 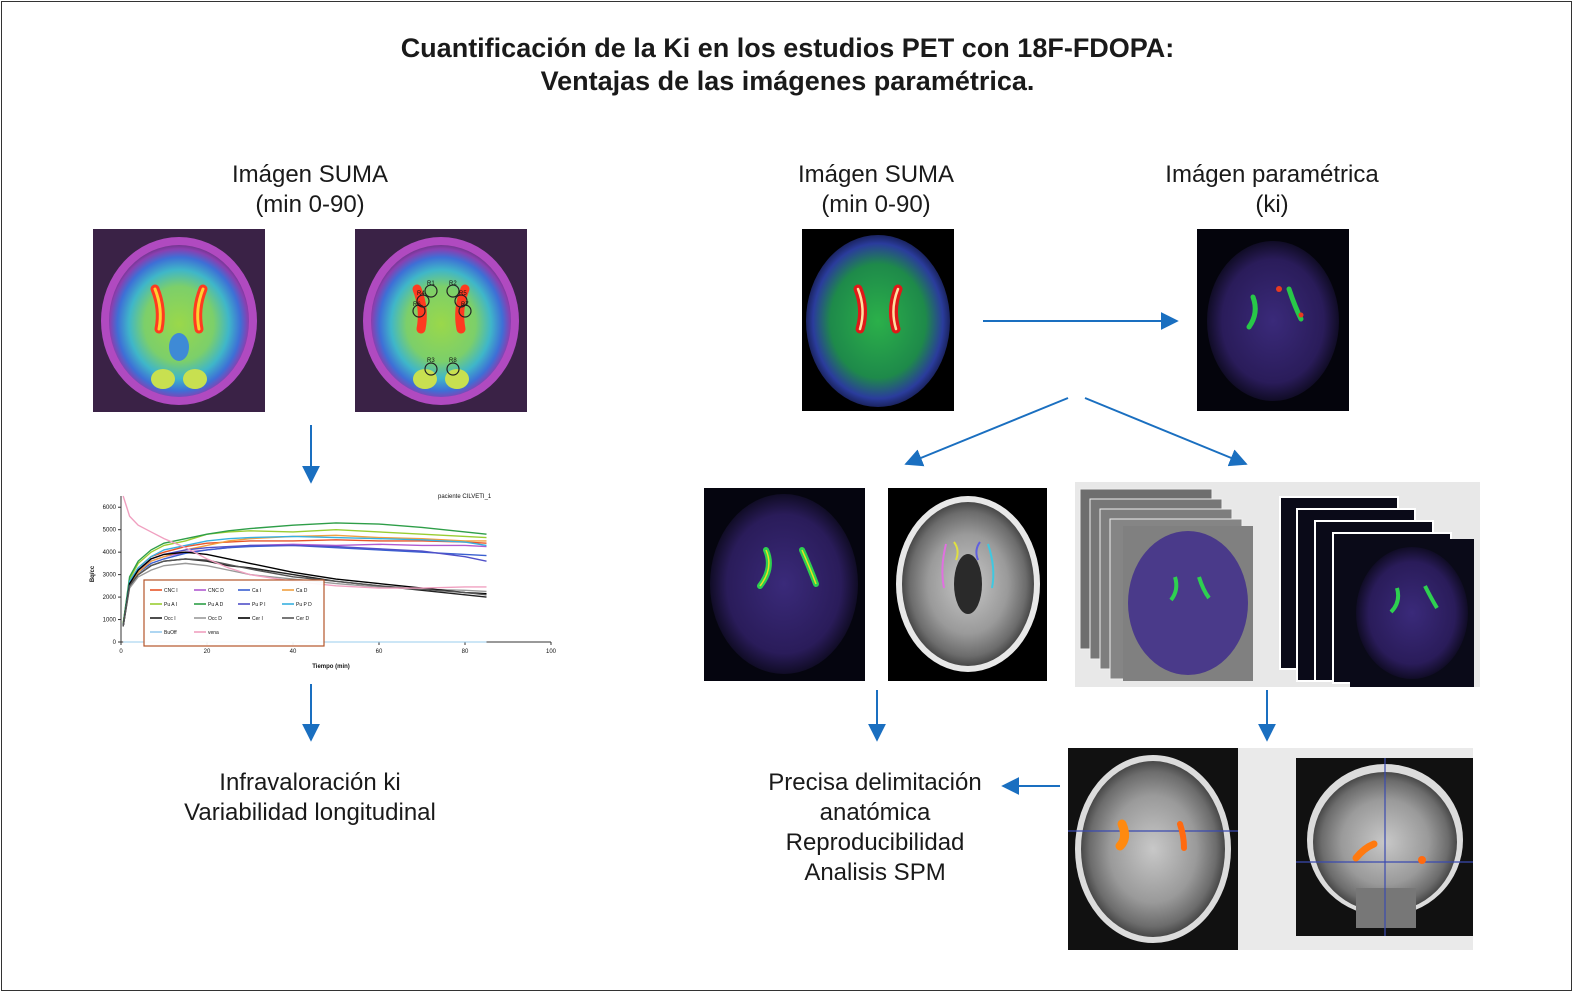 I want to click on x-tick-label: 0, so click(x=121, y=652).